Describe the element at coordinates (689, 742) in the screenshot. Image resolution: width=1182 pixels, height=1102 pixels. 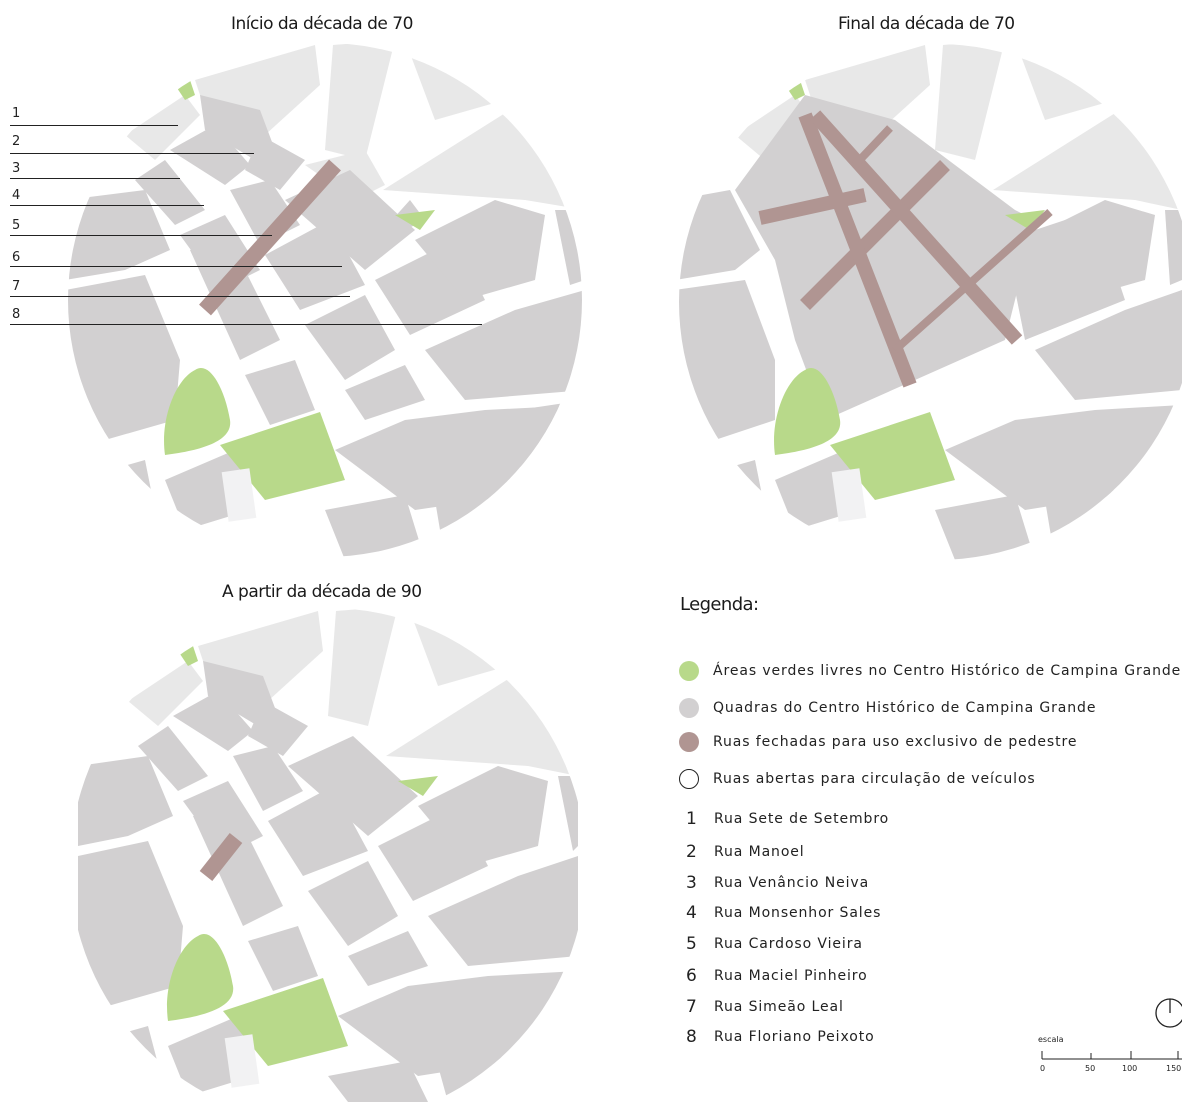
I see `pedestrian-swatch` at that location.